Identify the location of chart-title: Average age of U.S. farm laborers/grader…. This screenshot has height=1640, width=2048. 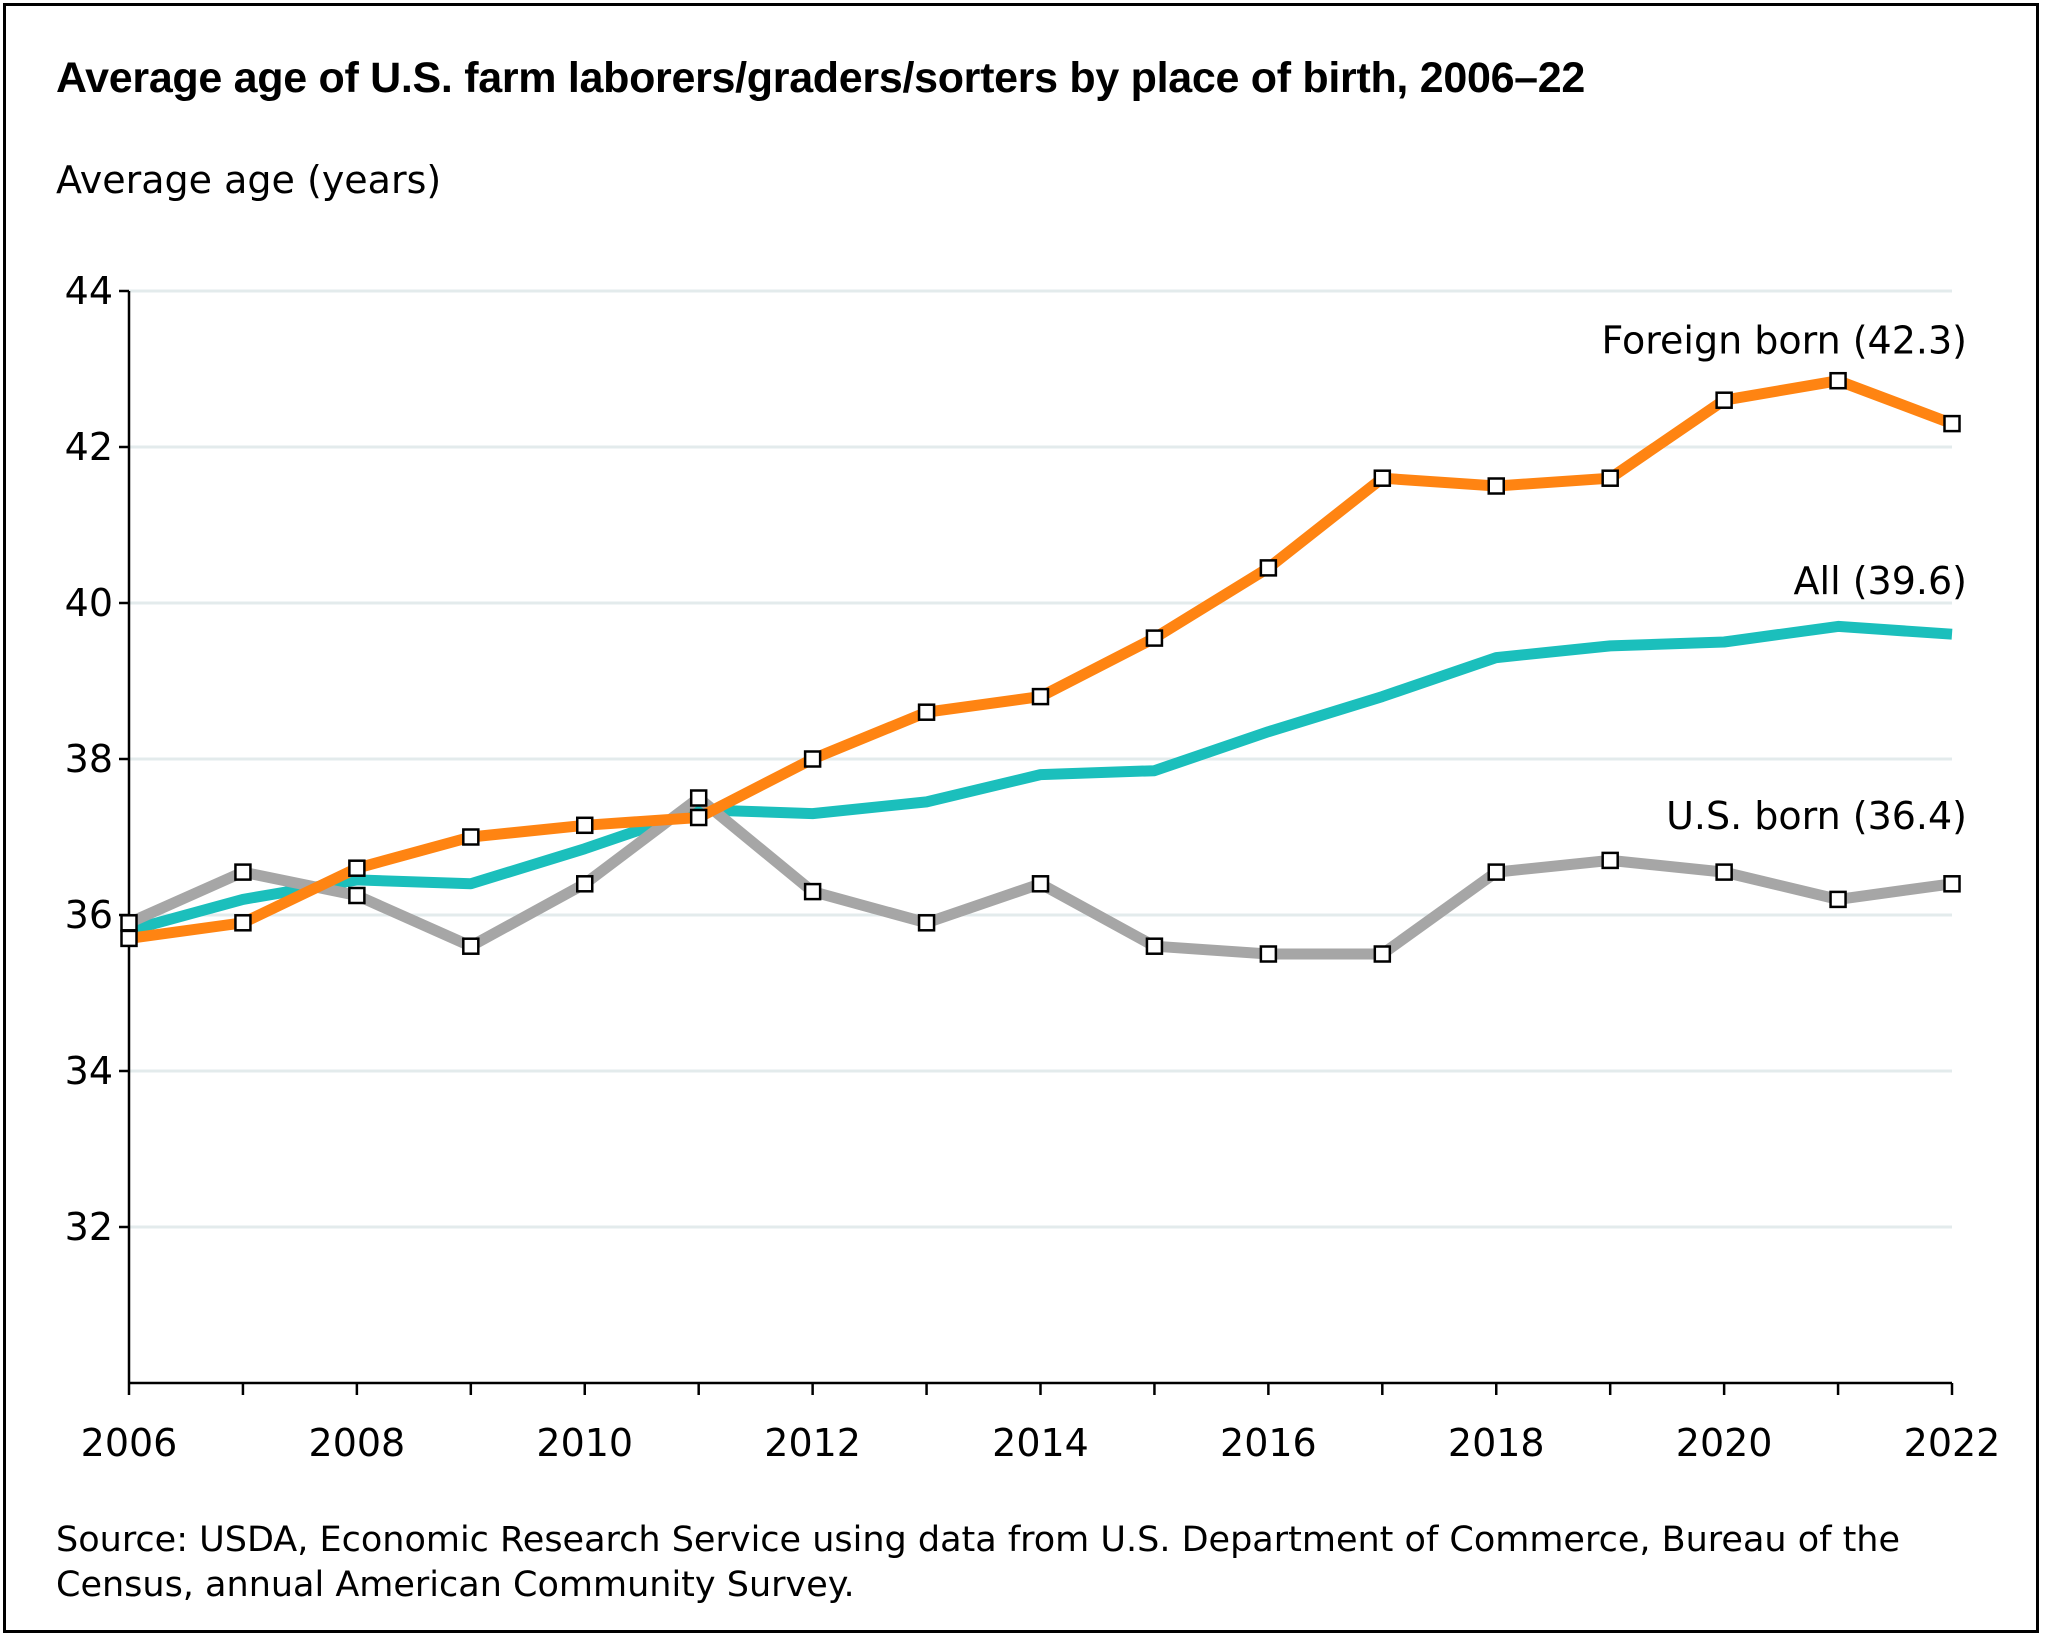
(821, 78).